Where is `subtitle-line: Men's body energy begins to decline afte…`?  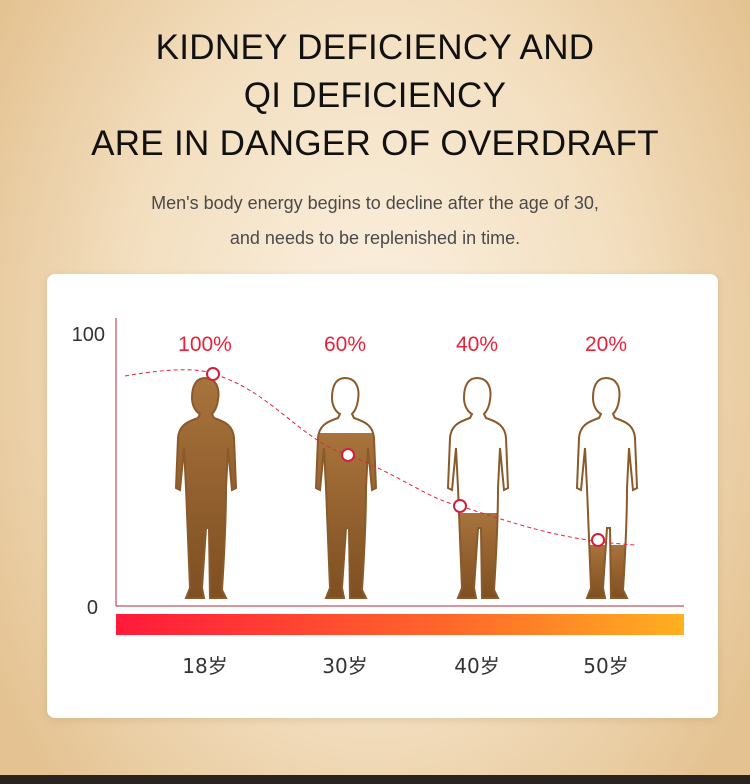
subtitle-line: Men's body energy begins to decline afte… is located at coordinates (375, 203).